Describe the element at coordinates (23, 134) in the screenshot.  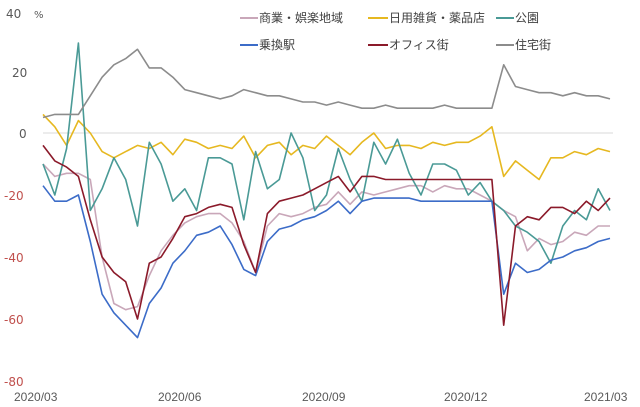
I see `y-tick-0: 0` at that location.